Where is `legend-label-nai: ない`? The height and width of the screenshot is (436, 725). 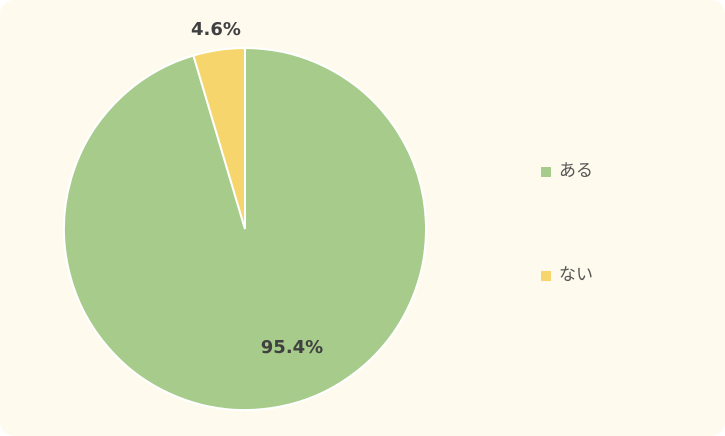 legend-label-nai: ない is located at coordinates (576, 275).